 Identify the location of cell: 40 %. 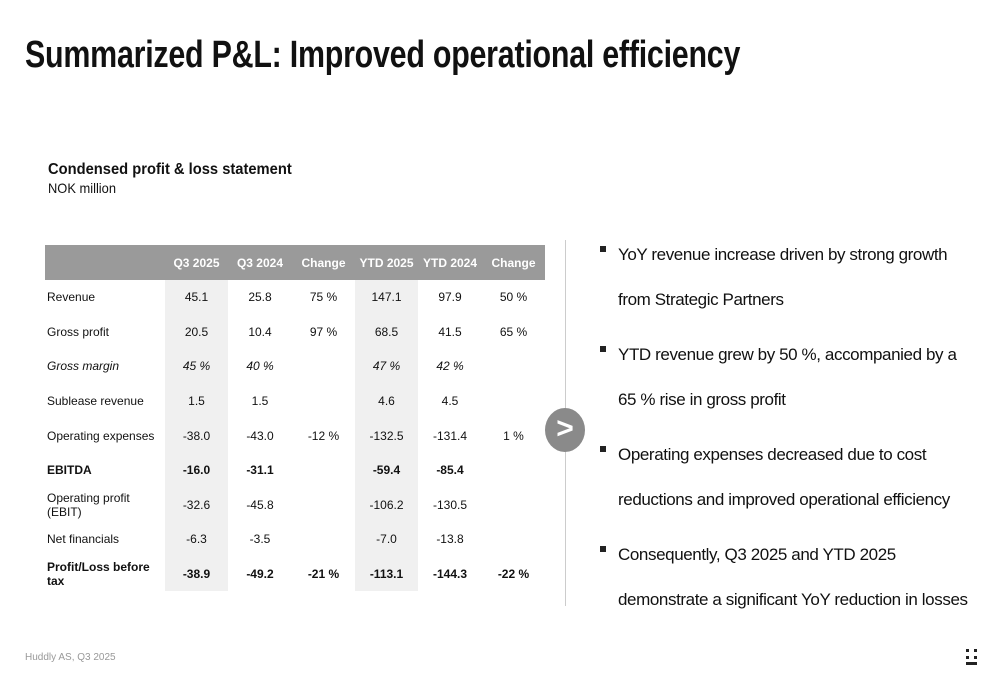
(260, 366).